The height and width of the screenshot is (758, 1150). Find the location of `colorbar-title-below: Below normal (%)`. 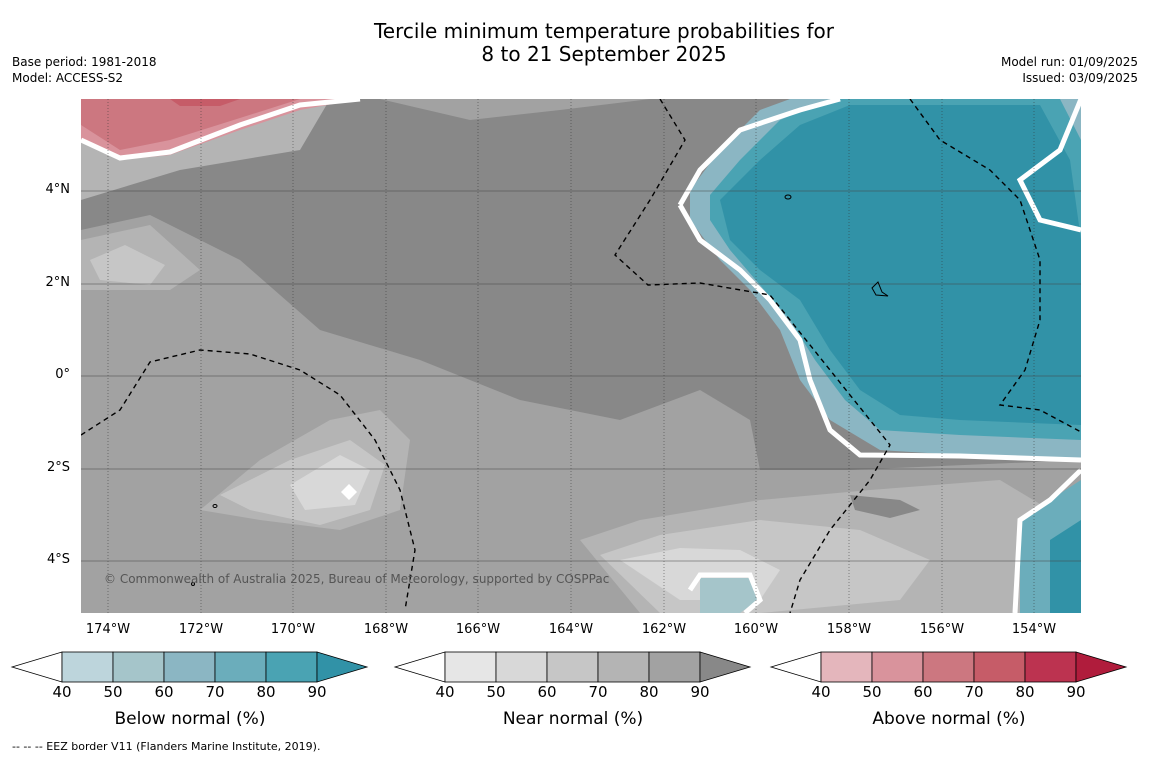

colorbar-title-below: Below normal (%) is located at coordinates (190, 719).